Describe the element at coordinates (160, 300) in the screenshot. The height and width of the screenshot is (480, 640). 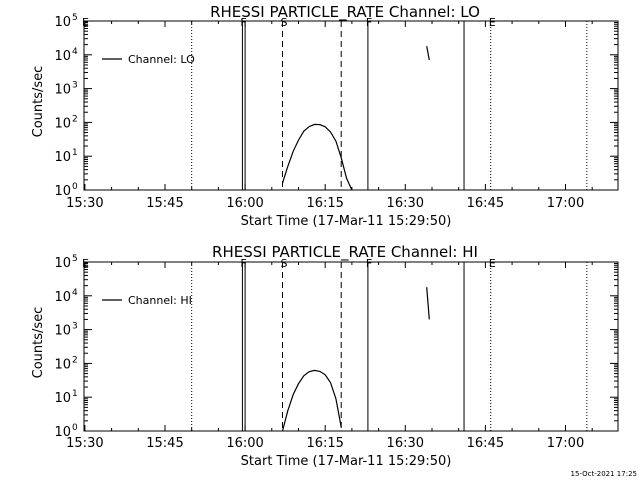
I see `legend-entry: Channel: HI` at that location.